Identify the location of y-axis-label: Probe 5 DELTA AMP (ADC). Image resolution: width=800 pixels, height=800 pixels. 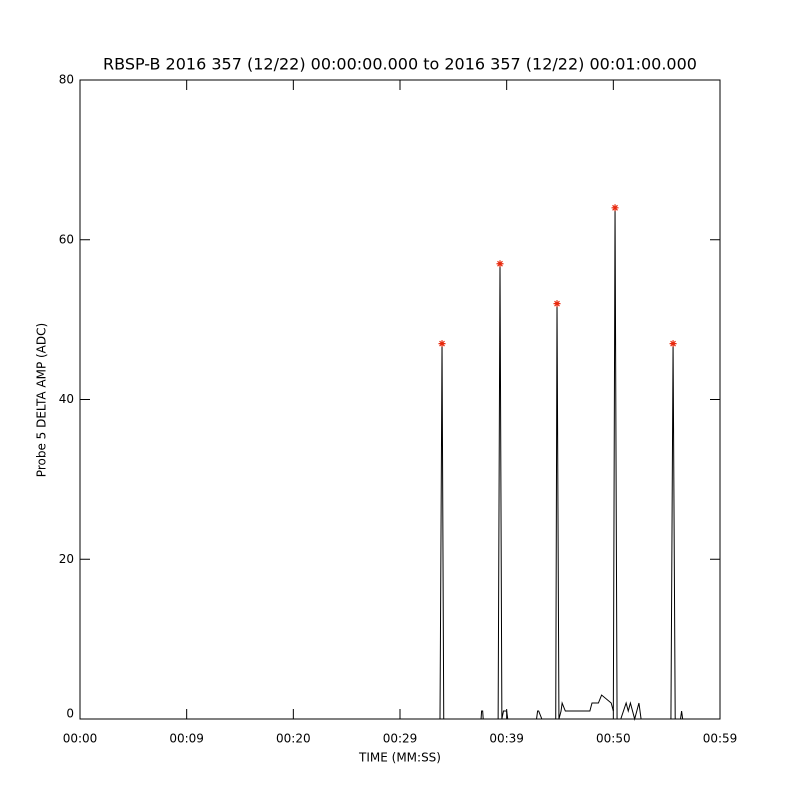
(42, 400).